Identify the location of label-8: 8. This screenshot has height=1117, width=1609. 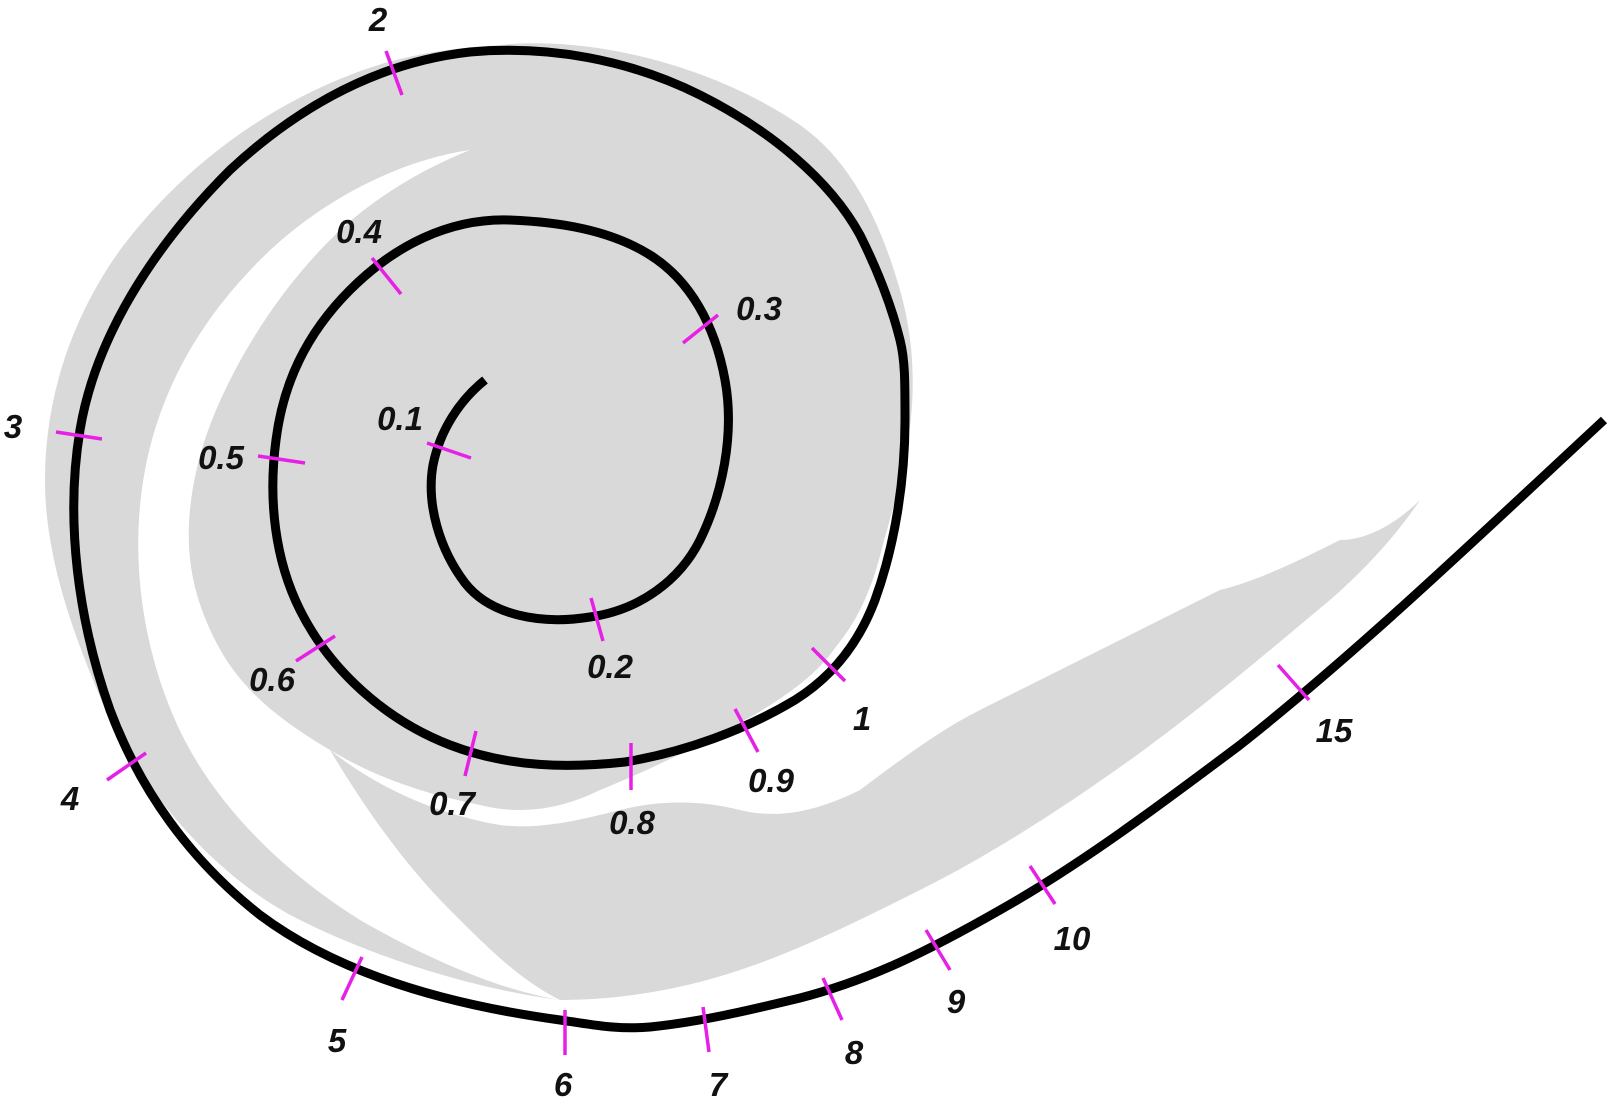
(854, 1052).